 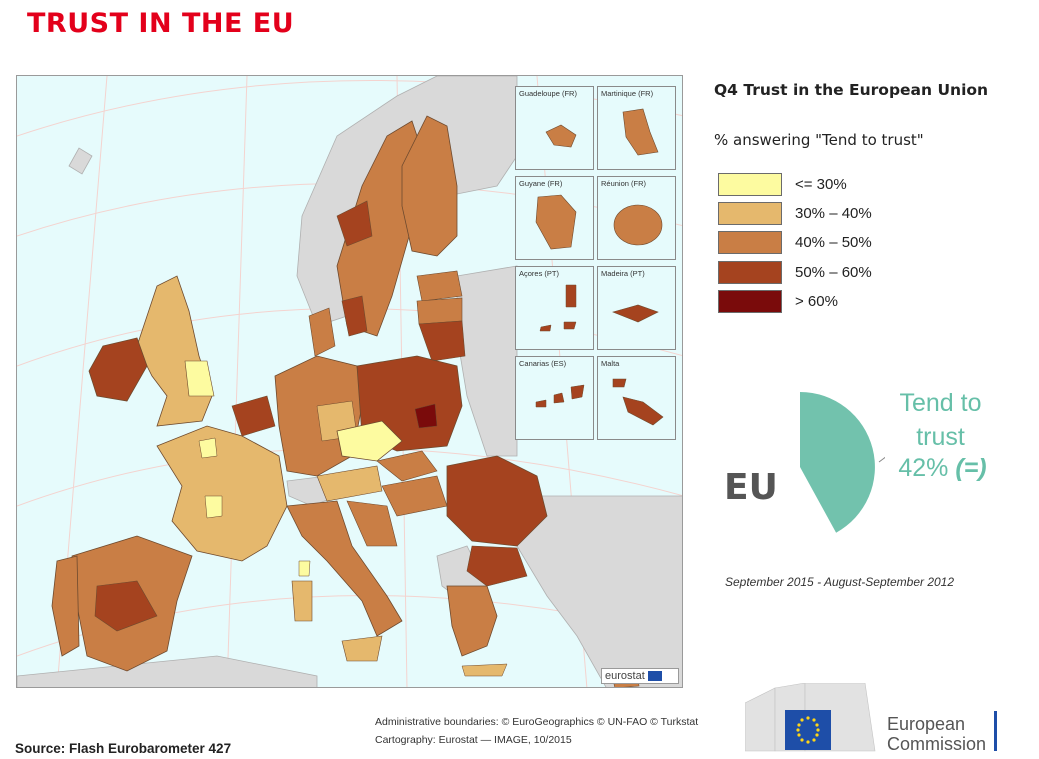 What do you see at coordinates (442, 341) in the screenshot?
I see `region-lithuania` at bounding box center [442, 341].